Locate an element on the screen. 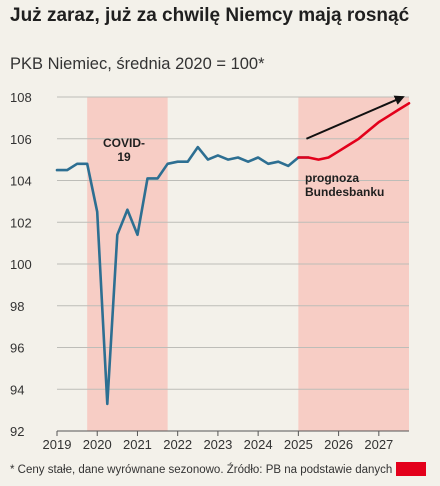  trend-arrow is located at coordinates (355, 117).